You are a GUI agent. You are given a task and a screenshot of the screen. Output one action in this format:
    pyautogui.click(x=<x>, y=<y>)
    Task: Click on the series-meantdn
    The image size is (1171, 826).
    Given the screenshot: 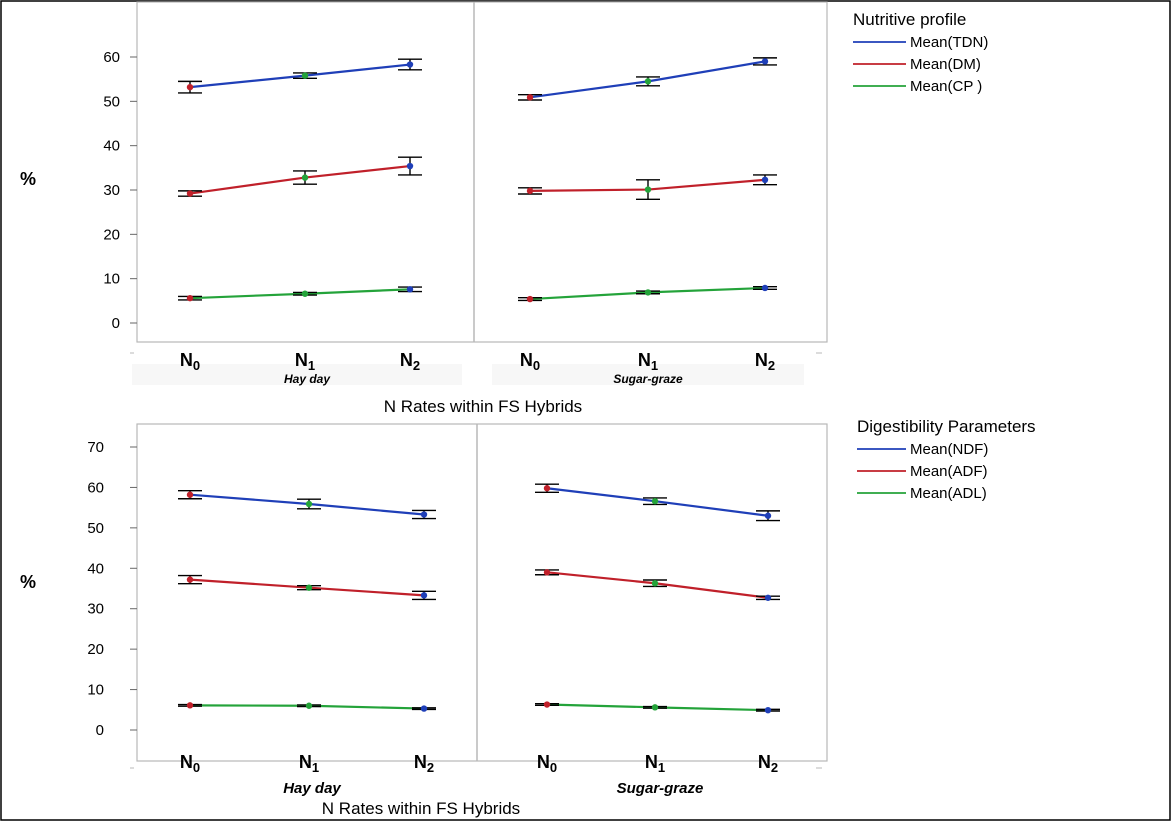 What is the action you would take?
    pyautogui.click(x=477, y=79)
    